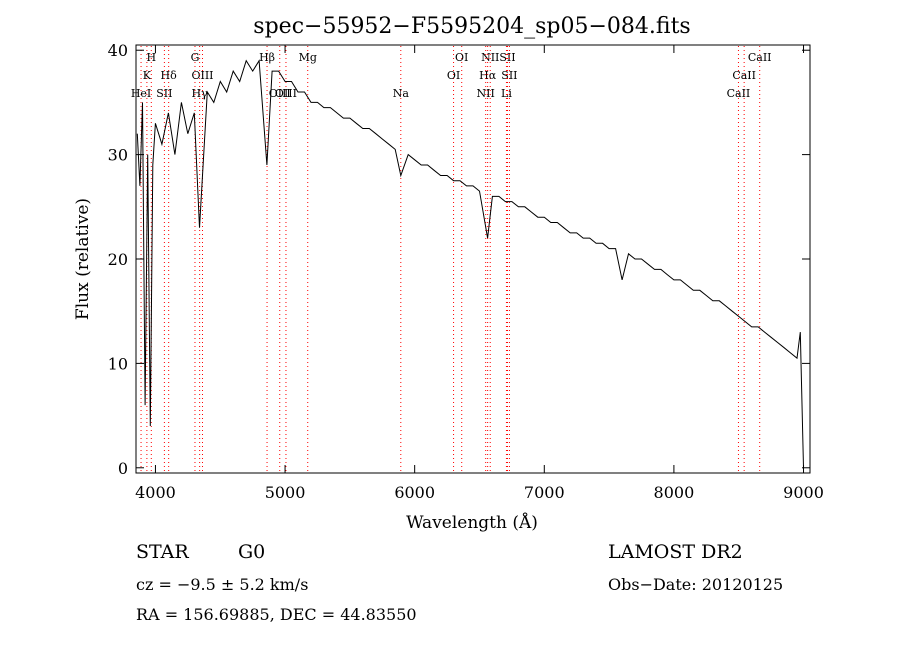 This screenshot has height=650, width=900. What do you see at coordinates (285, 492) in the screenshot?
I see `x-tick-label-1: 5000` at bounding box center [285, 492].